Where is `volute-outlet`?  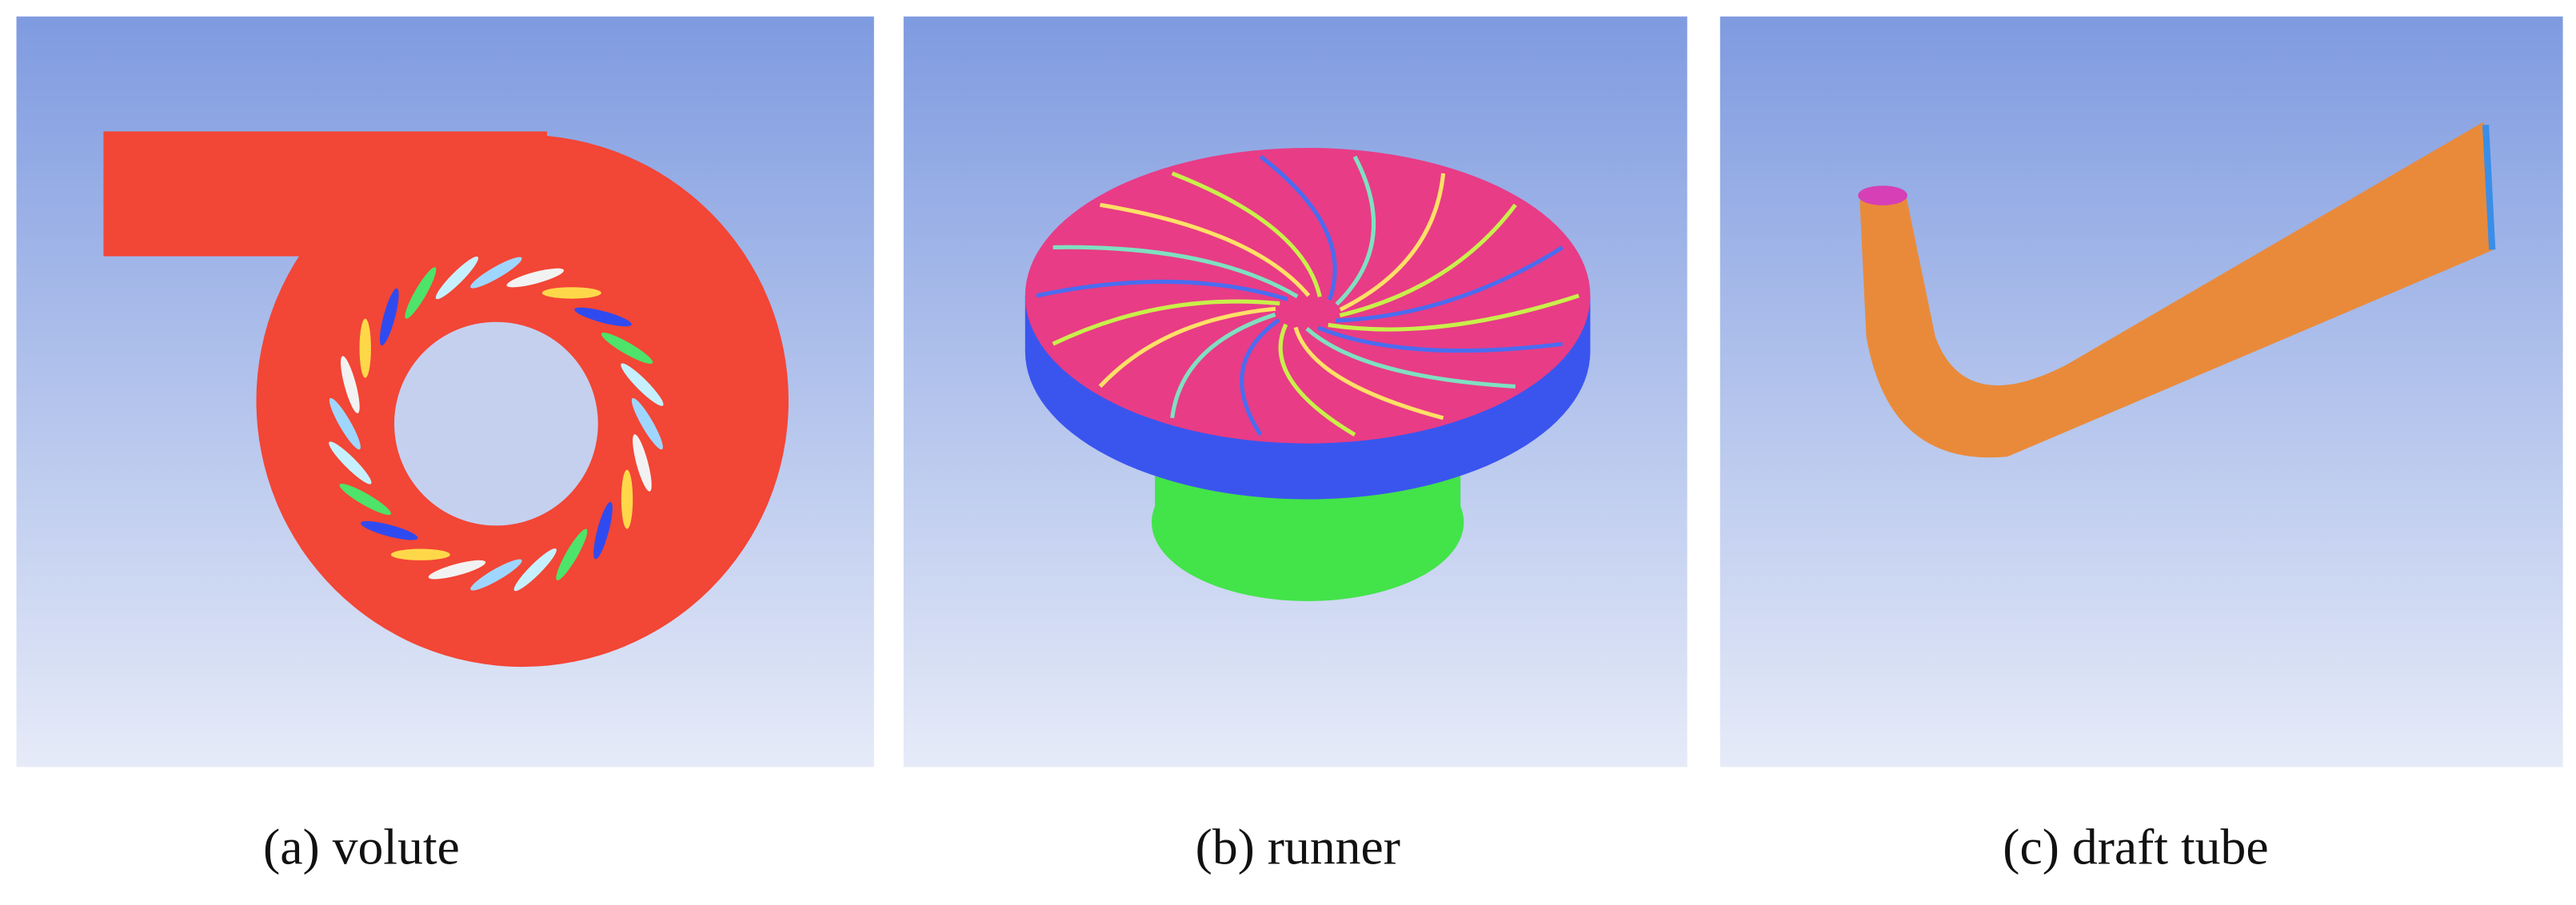 volute-outlet is located at coordinates (496, 423).